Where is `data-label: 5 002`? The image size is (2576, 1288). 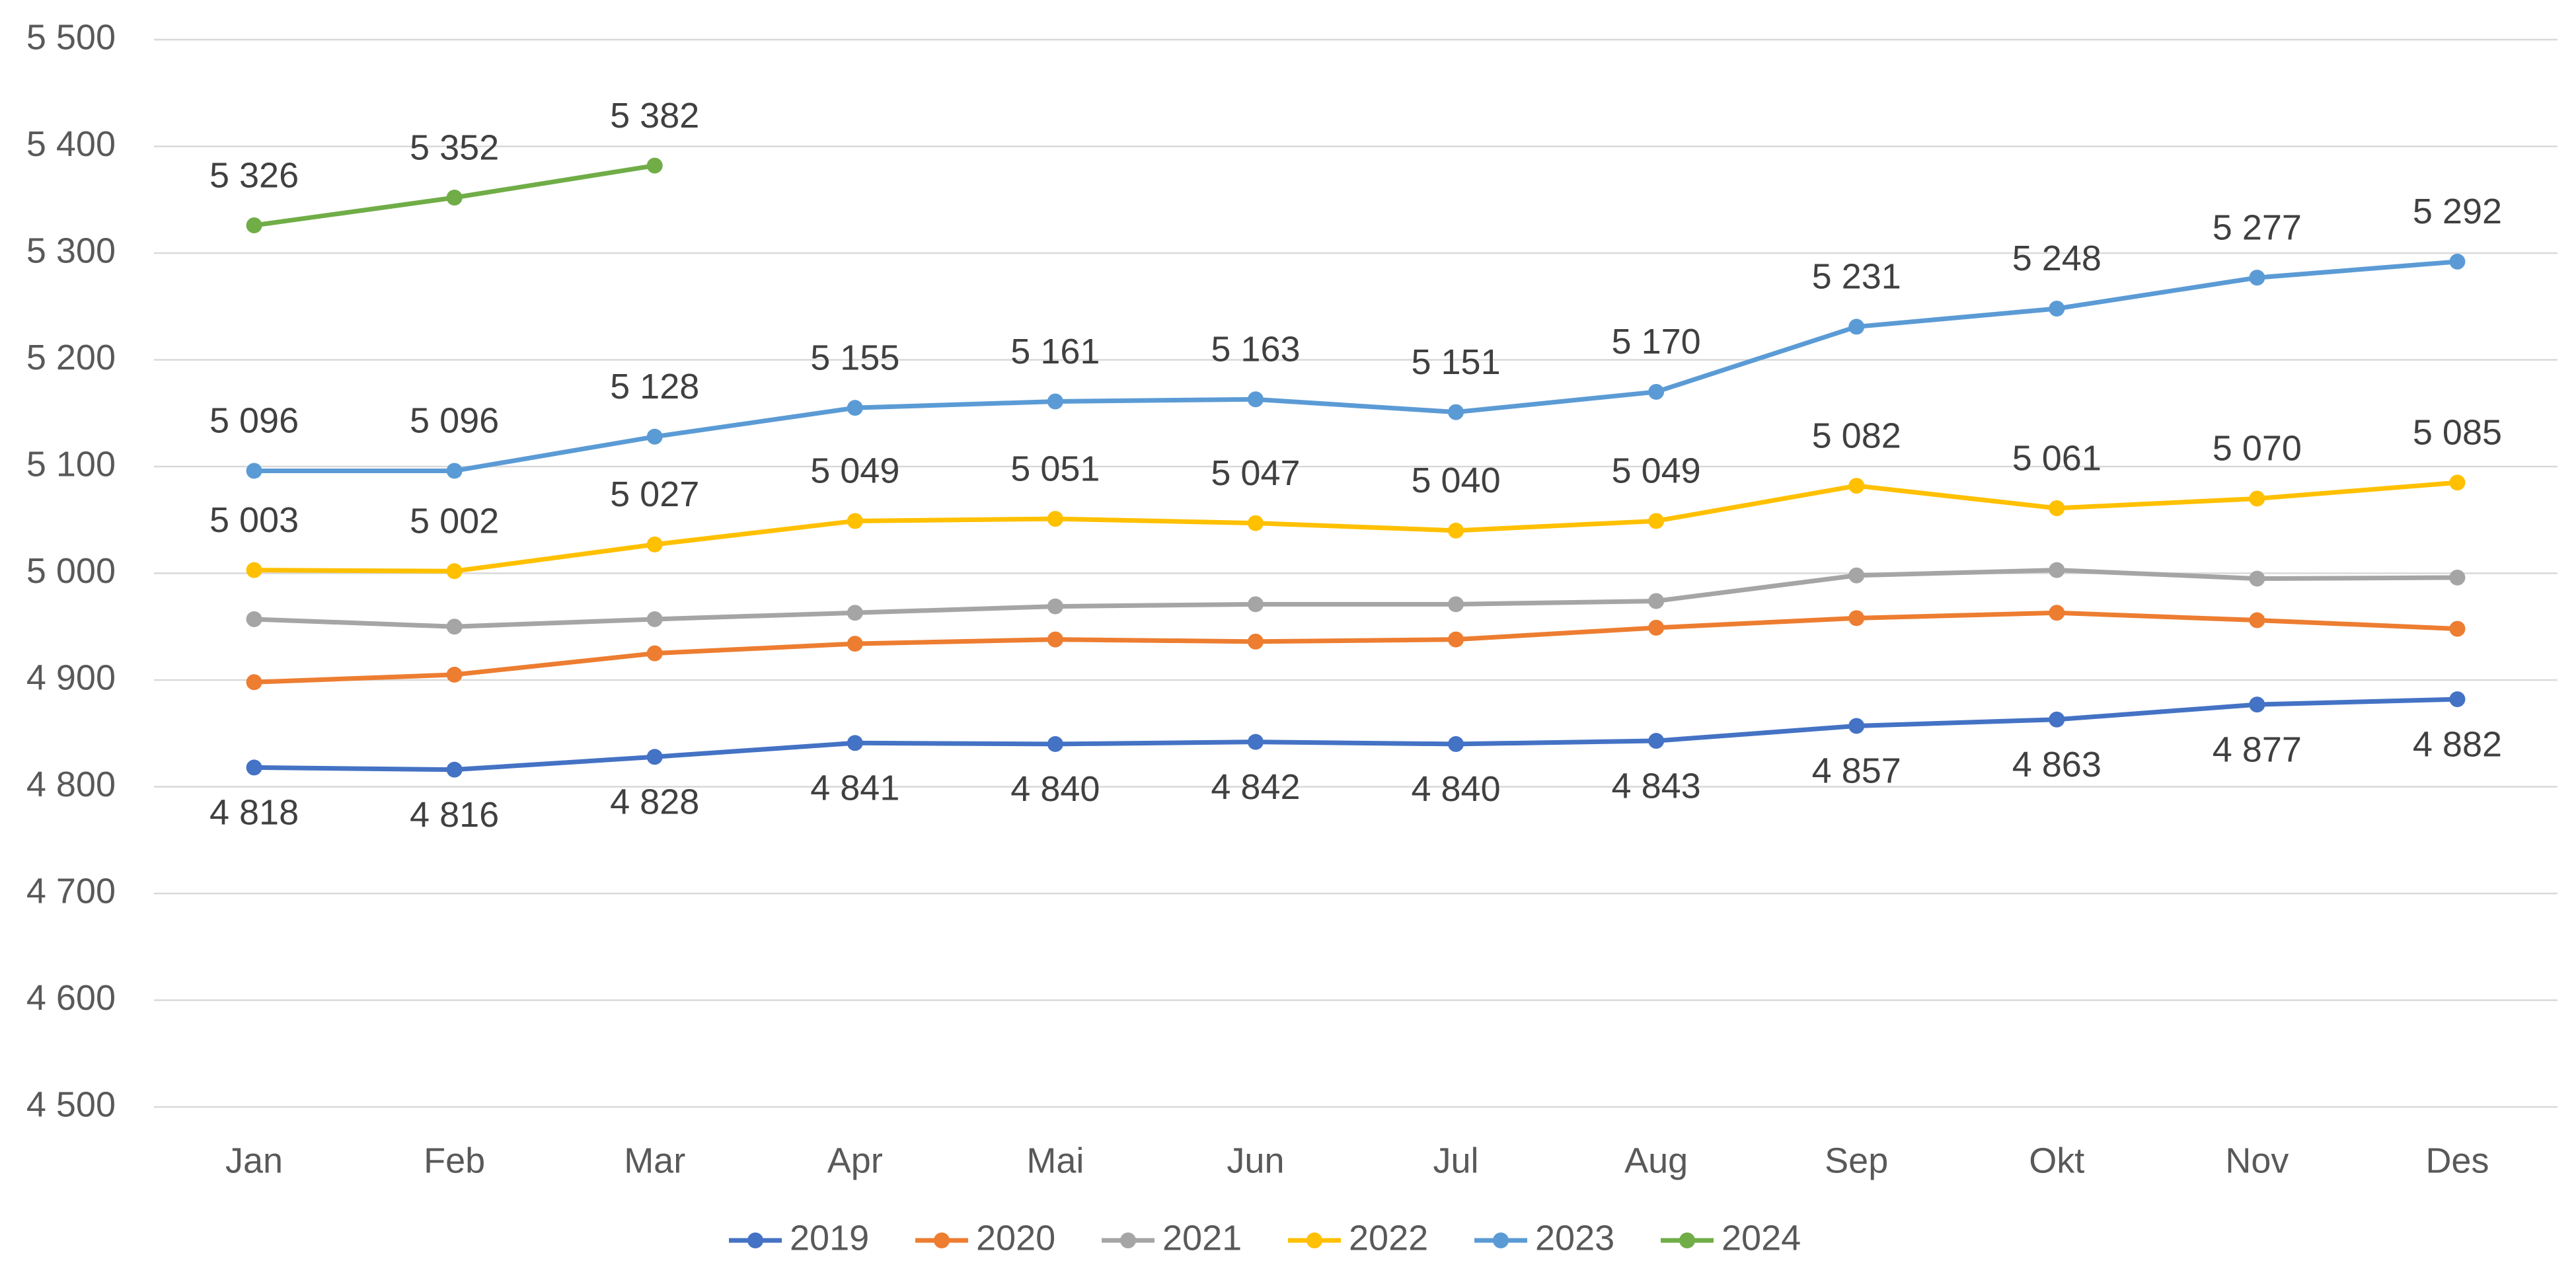
data-label: 5 002 is located at coordinates (455, 521).